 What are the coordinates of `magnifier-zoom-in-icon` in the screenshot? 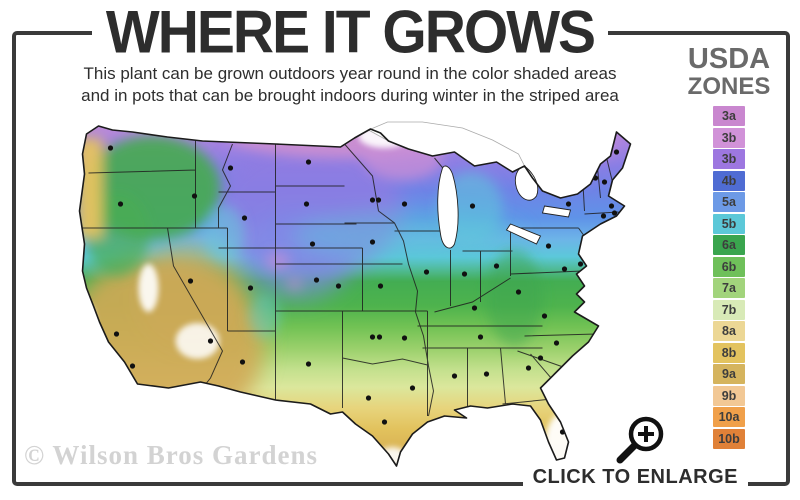 It's located at (645, 434).